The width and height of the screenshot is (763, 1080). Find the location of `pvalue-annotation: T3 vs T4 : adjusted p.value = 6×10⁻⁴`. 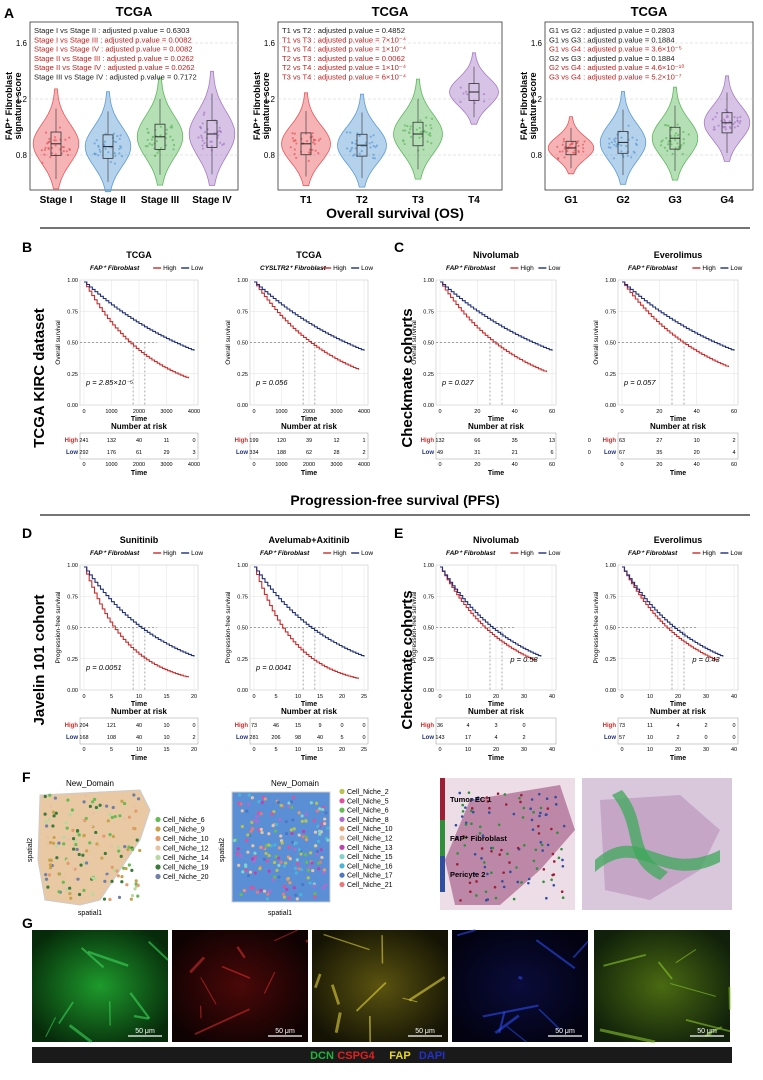

pvalue-annotation: T3 vs T4 : adjusted p.value = 6×10⁻⁴ is located at coordinates (344, 77).